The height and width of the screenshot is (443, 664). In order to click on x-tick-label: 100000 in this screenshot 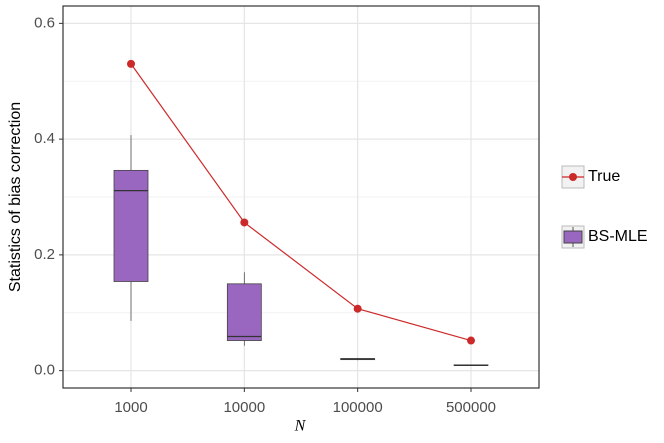, I will do `click(358, 407)`.